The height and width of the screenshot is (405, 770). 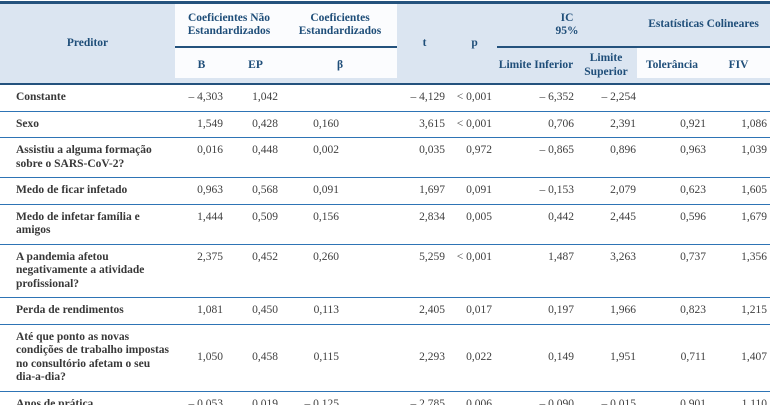 What do you see at coordinates (201, 157) in the screenshot?
I see `cell-b: 0,016` at bounding box center [201, 157].